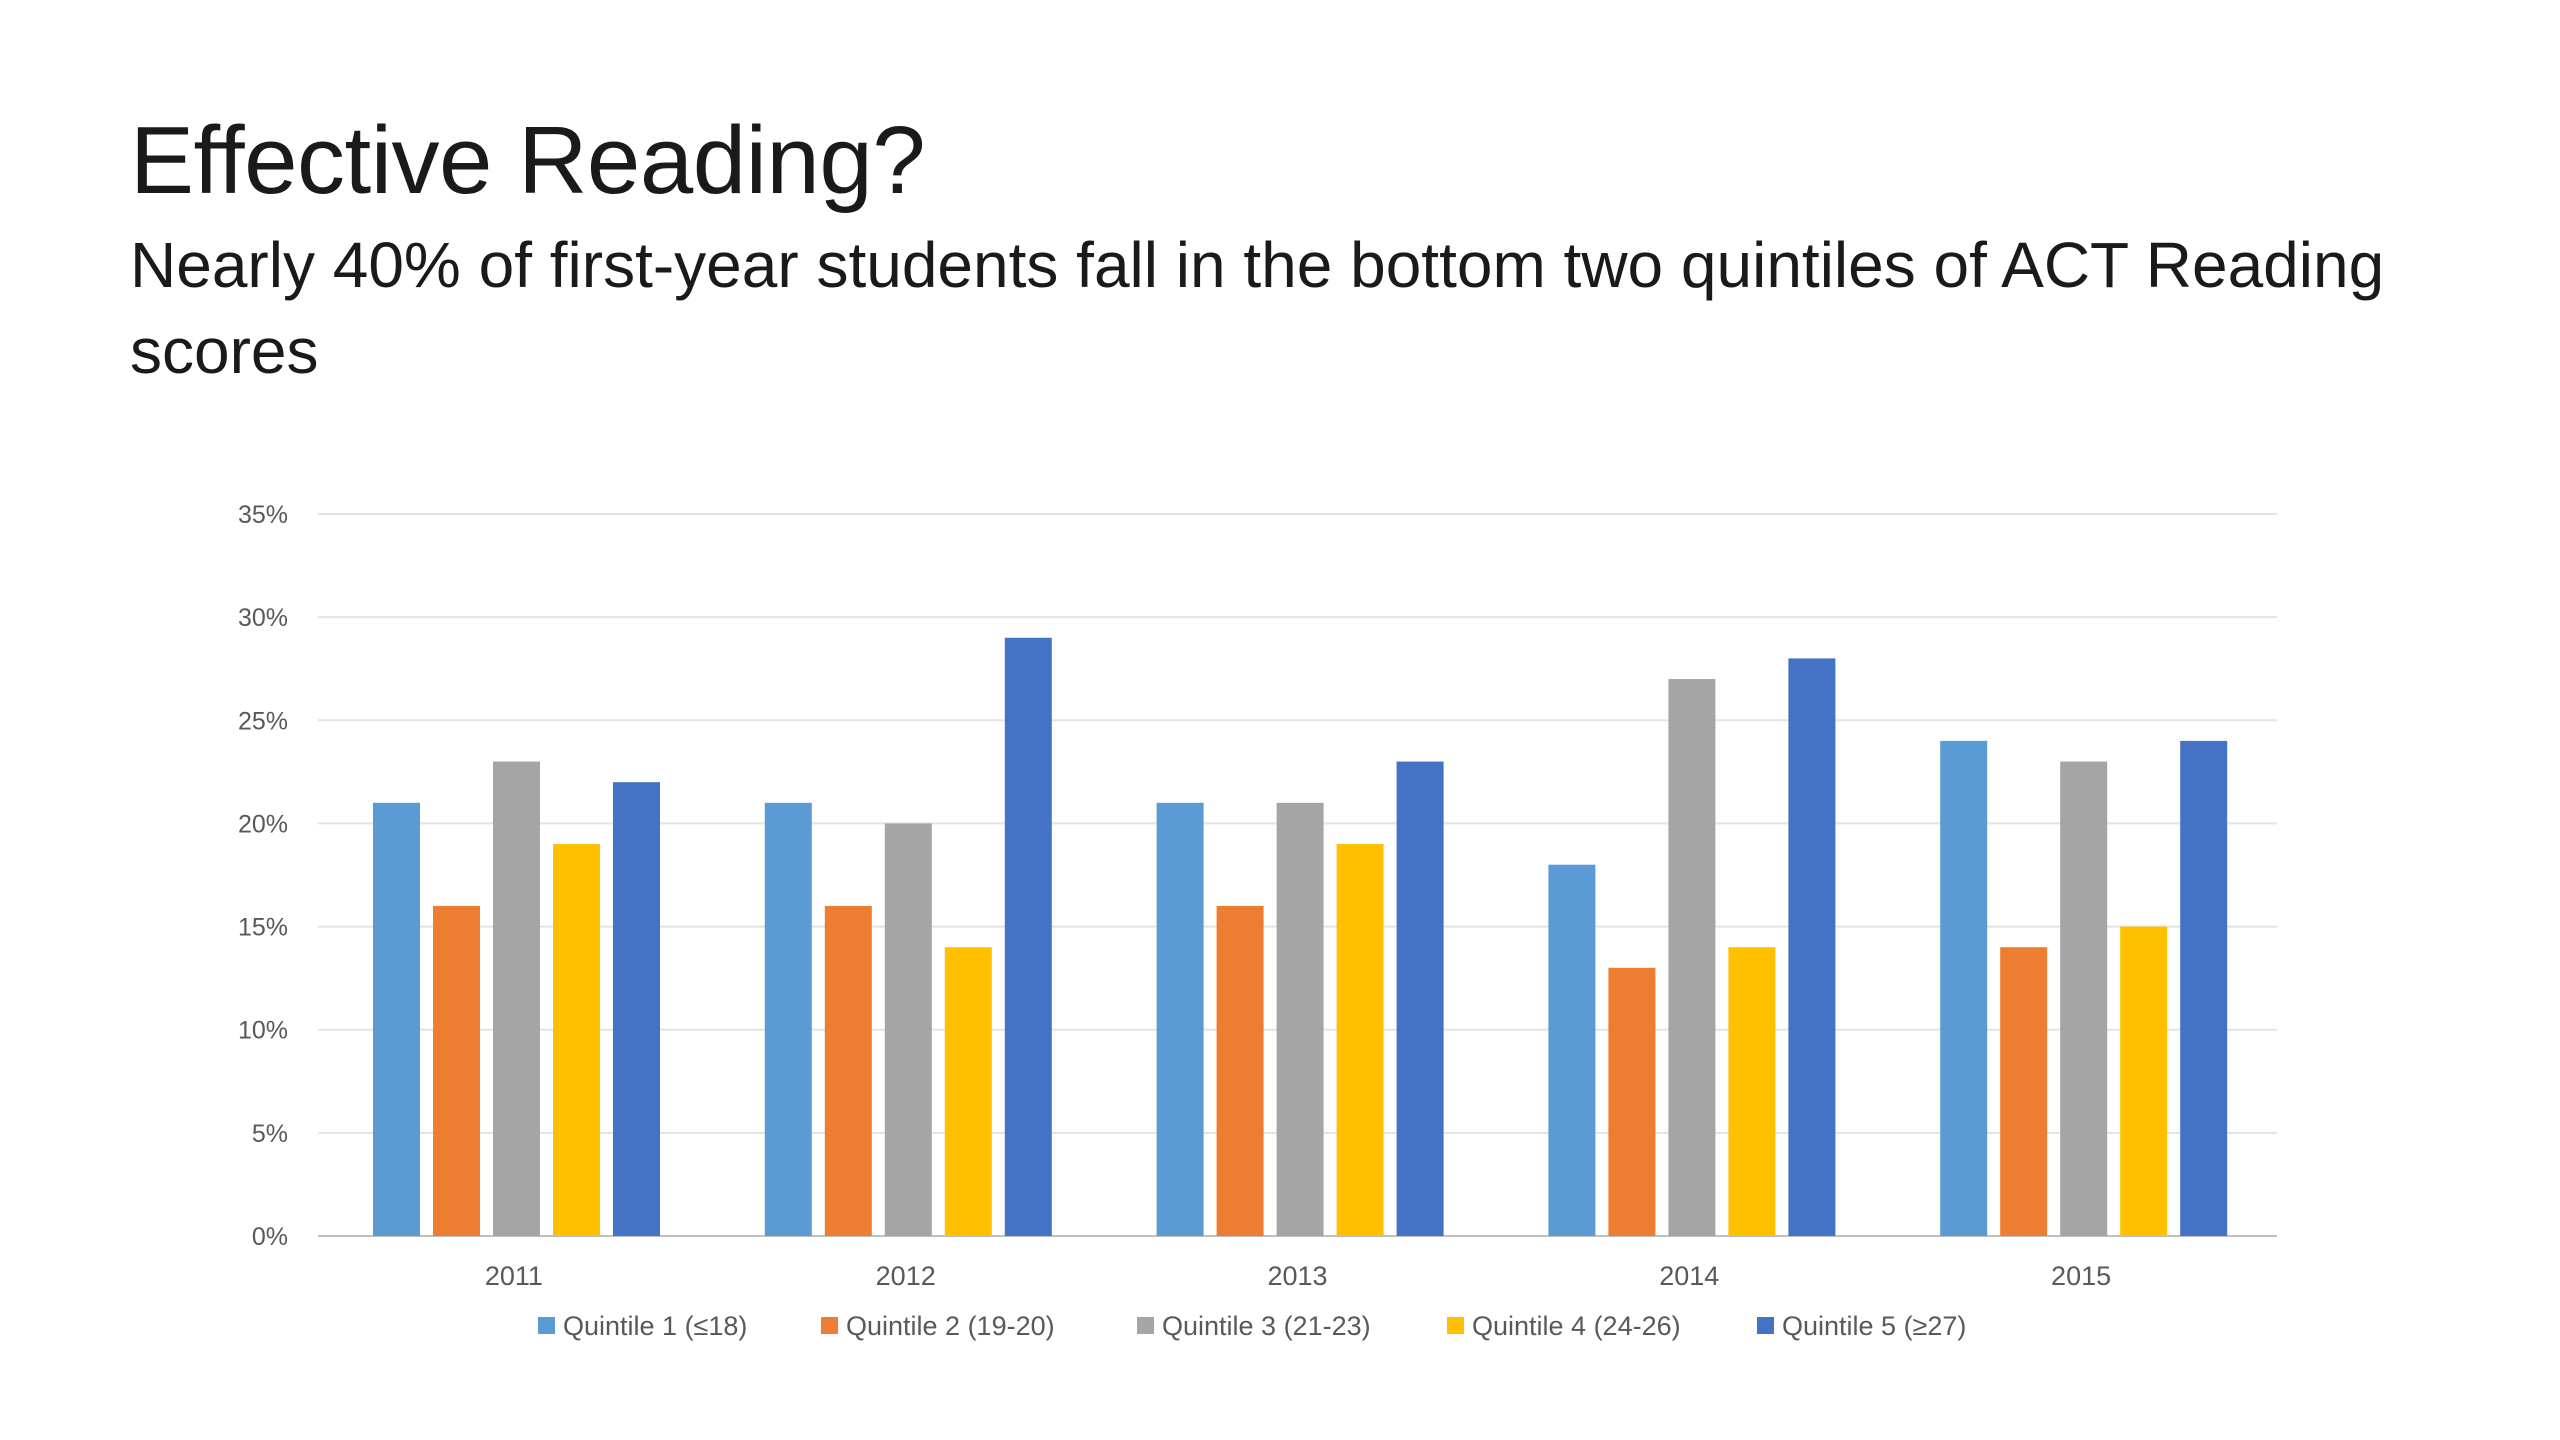  I want to click on legend-swatch-q1, so click(546, 1325).